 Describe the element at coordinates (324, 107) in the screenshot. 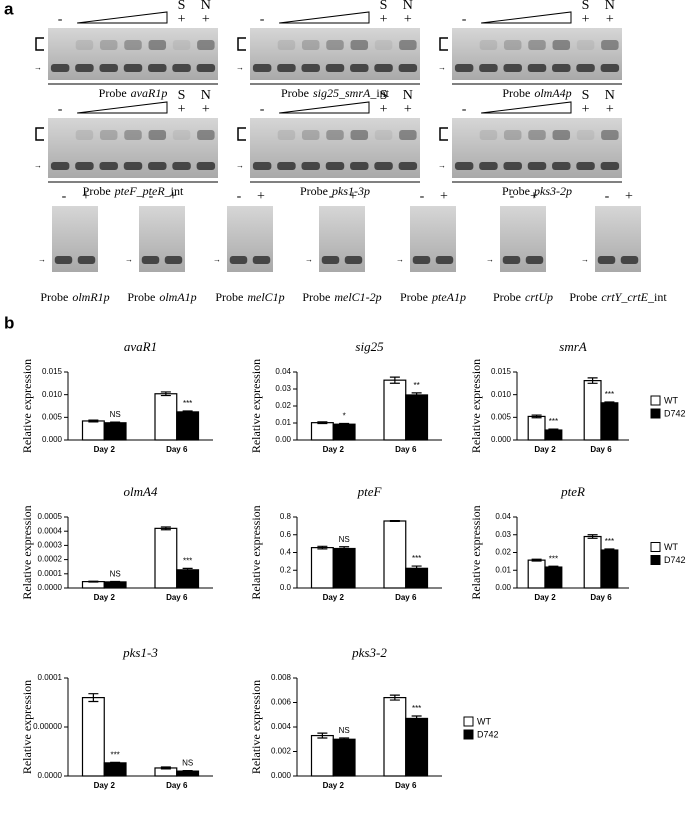

I see `concentration-wedge` at that location.